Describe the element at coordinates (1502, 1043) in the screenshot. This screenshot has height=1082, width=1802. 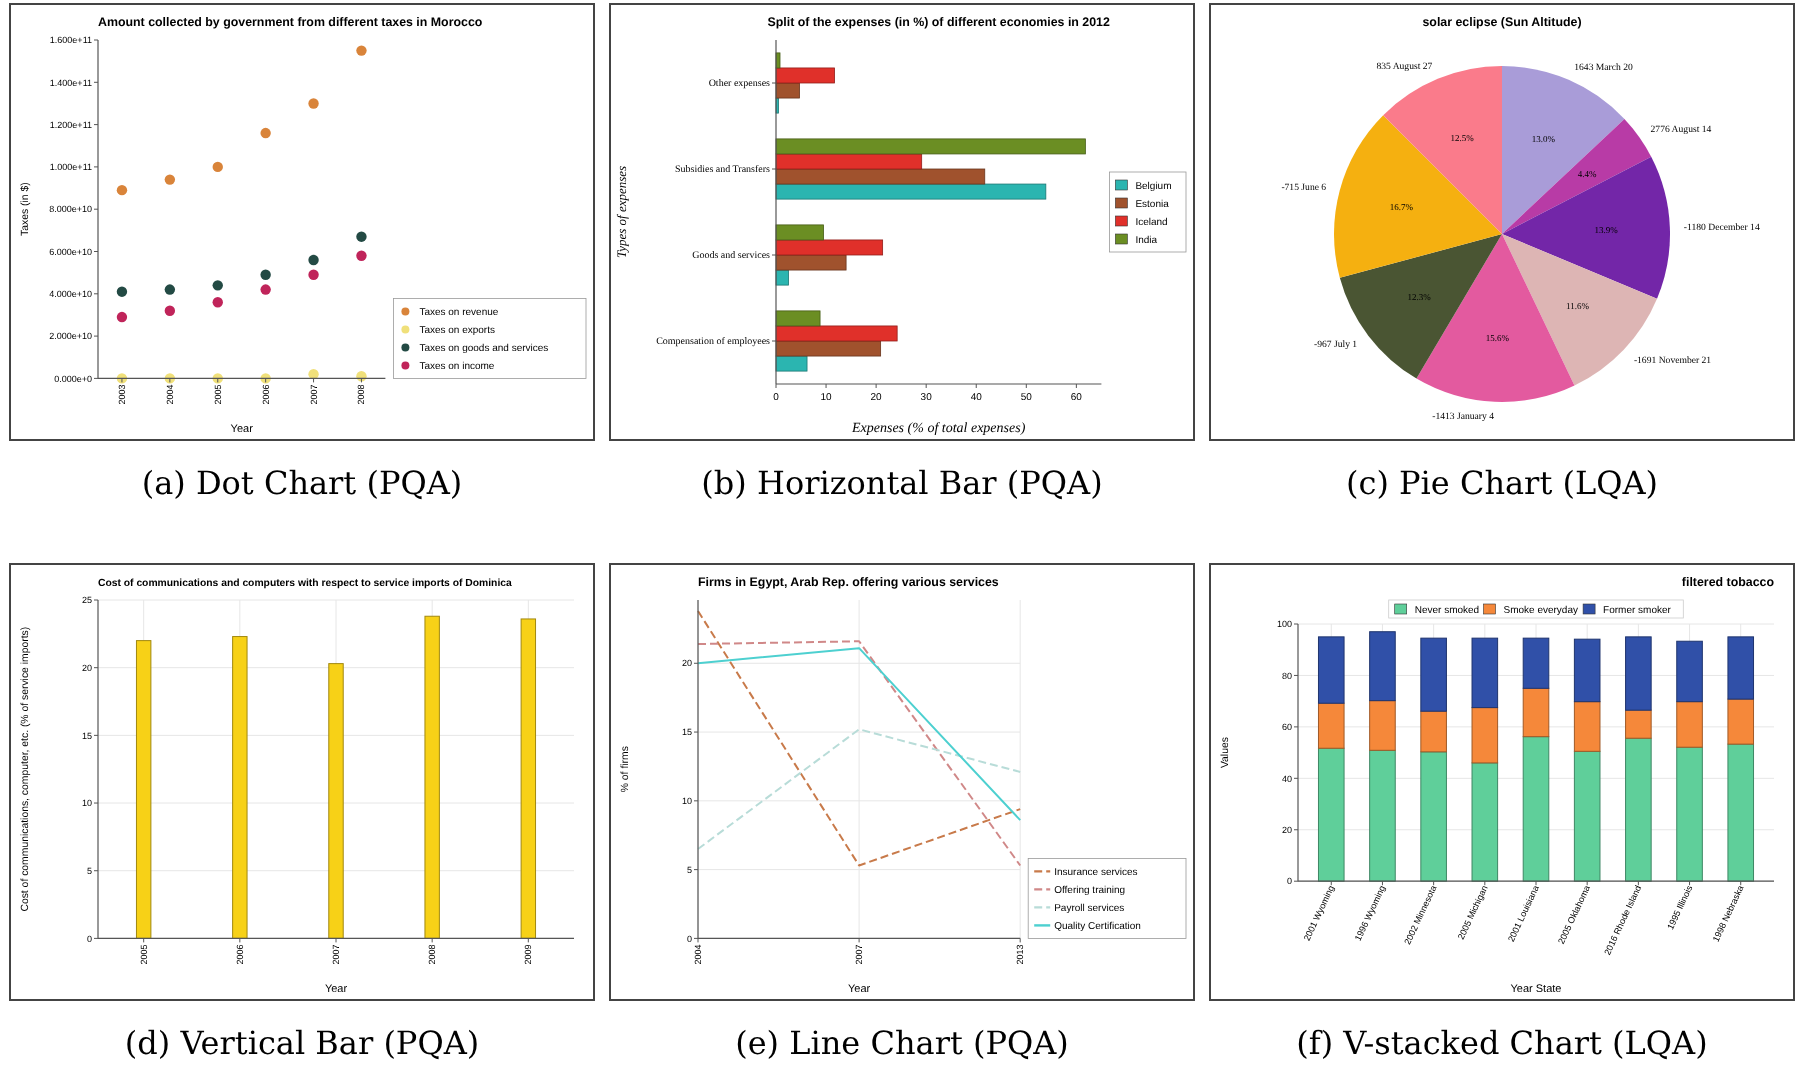
I see `text: (f) V-stacked Chart (LQA)` at that location.